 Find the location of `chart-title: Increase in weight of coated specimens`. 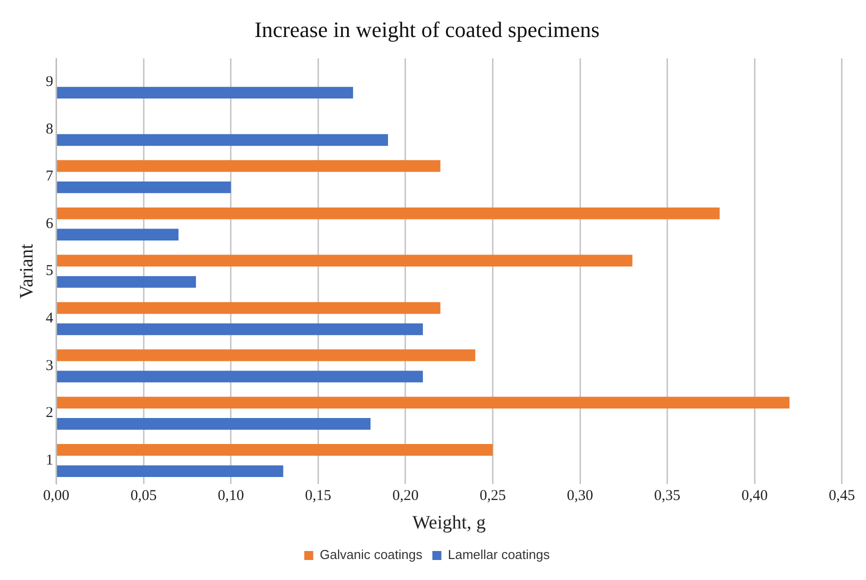

chart-title: Increase in weight of coated specimens is located at coordinates (427, 29).